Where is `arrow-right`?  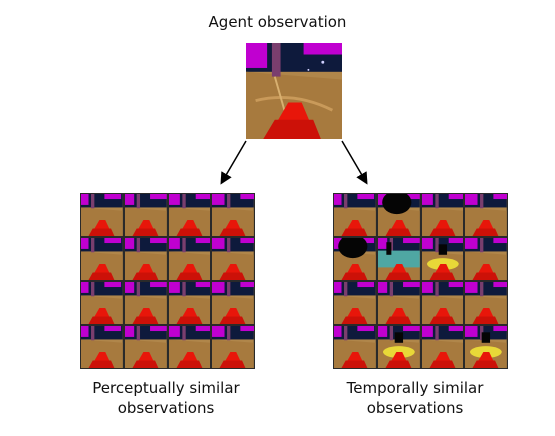 arrow-right is located at coordinates (354, 162).